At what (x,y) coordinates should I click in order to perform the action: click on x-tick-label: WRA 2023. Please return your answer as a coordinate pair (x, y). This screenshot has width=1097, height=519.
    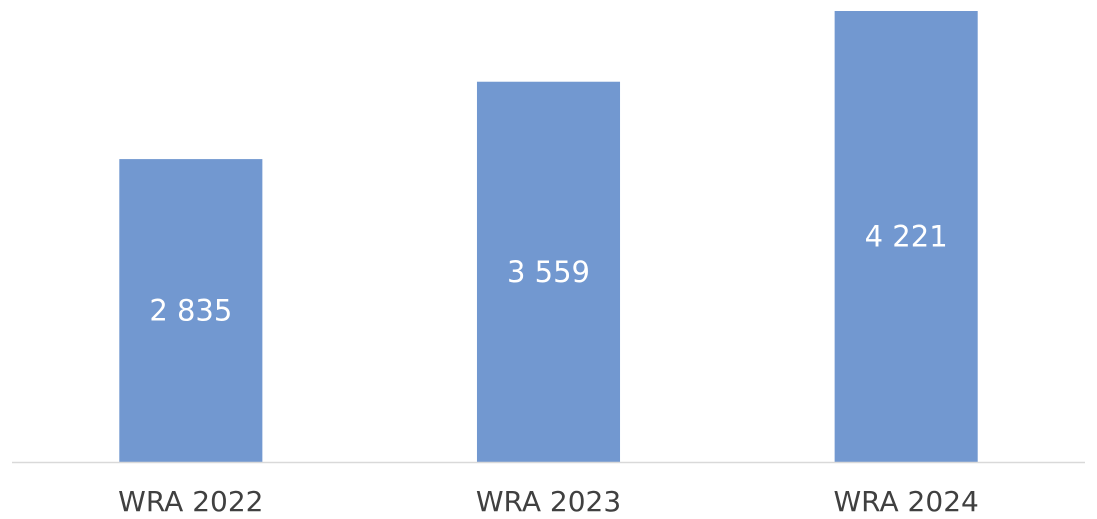
    Looking at the image, I should click on (548, 501).